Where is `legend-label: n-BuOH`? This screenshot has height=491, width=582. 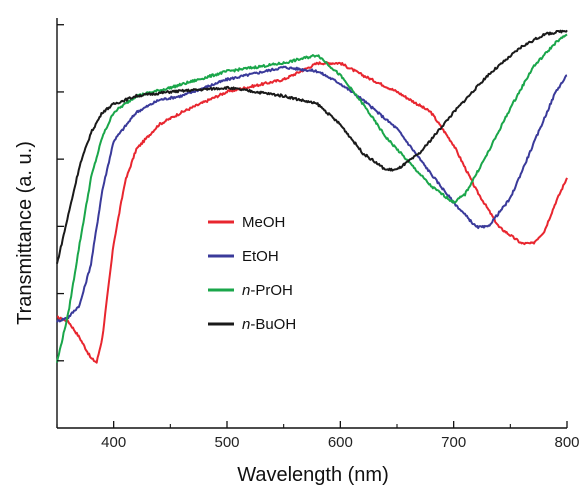
legend-label: n-BuOH is located at coordinates (269, 324).